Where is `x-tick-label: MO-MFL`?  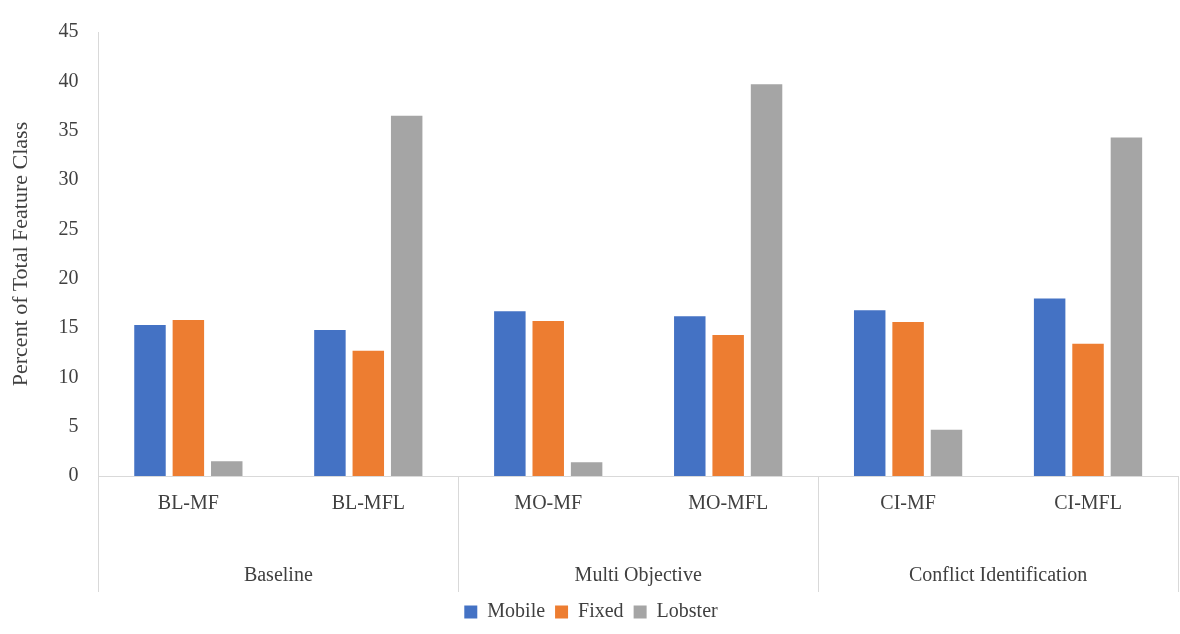 x-tick-label: MO-MFL is located at coordinates (728, 502).